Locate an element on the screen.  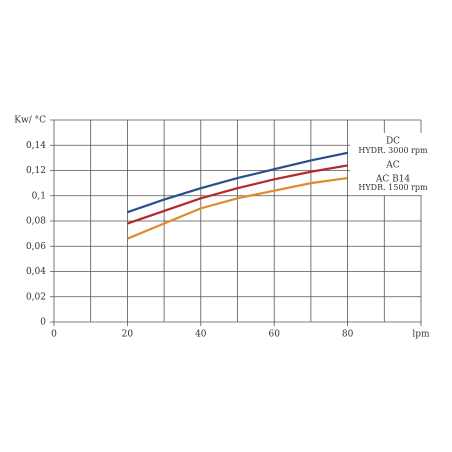
y-tick-label: 0,06 is located at coordinates (36, 247).